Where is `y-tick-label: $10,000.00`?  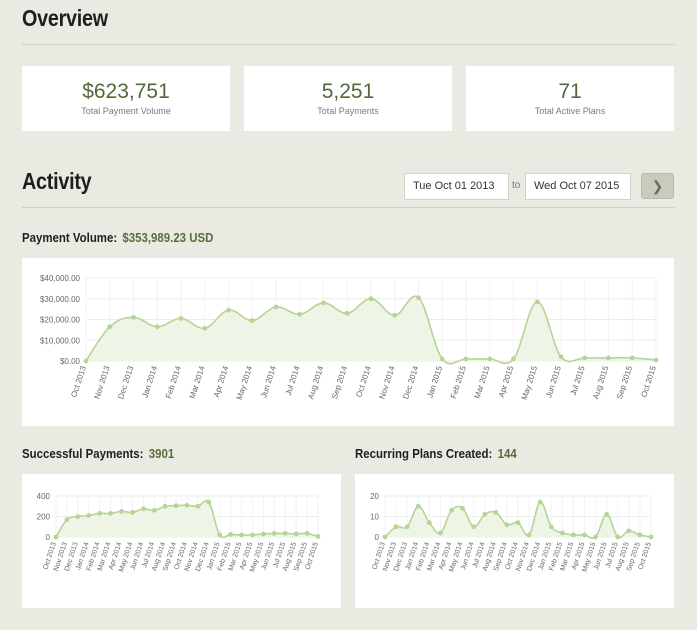 y-tick-label: $10,000.00 is located at coordinates (60, 340).